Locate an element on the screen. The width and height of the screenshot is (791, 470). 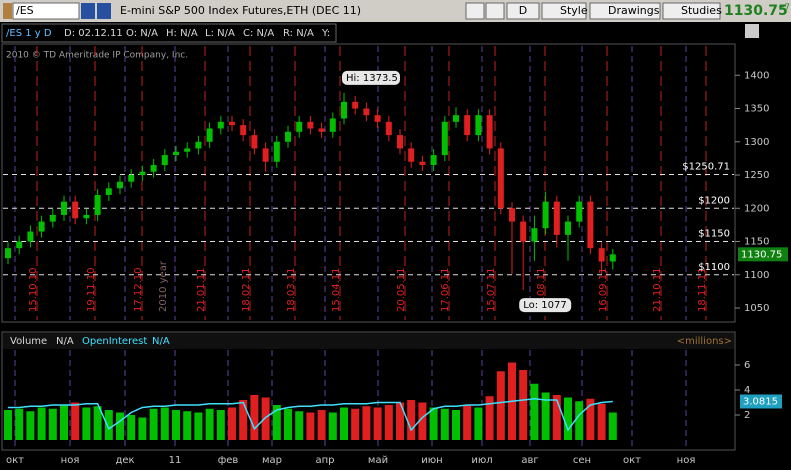
units: <millions> is located at coordinates (704, 341).